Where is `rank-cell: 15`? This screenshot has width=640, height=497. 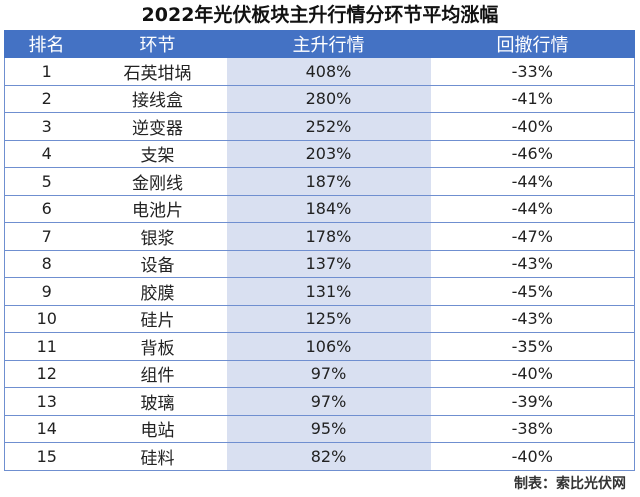 rank-cell: 15 is located at coordinates (46, 456).